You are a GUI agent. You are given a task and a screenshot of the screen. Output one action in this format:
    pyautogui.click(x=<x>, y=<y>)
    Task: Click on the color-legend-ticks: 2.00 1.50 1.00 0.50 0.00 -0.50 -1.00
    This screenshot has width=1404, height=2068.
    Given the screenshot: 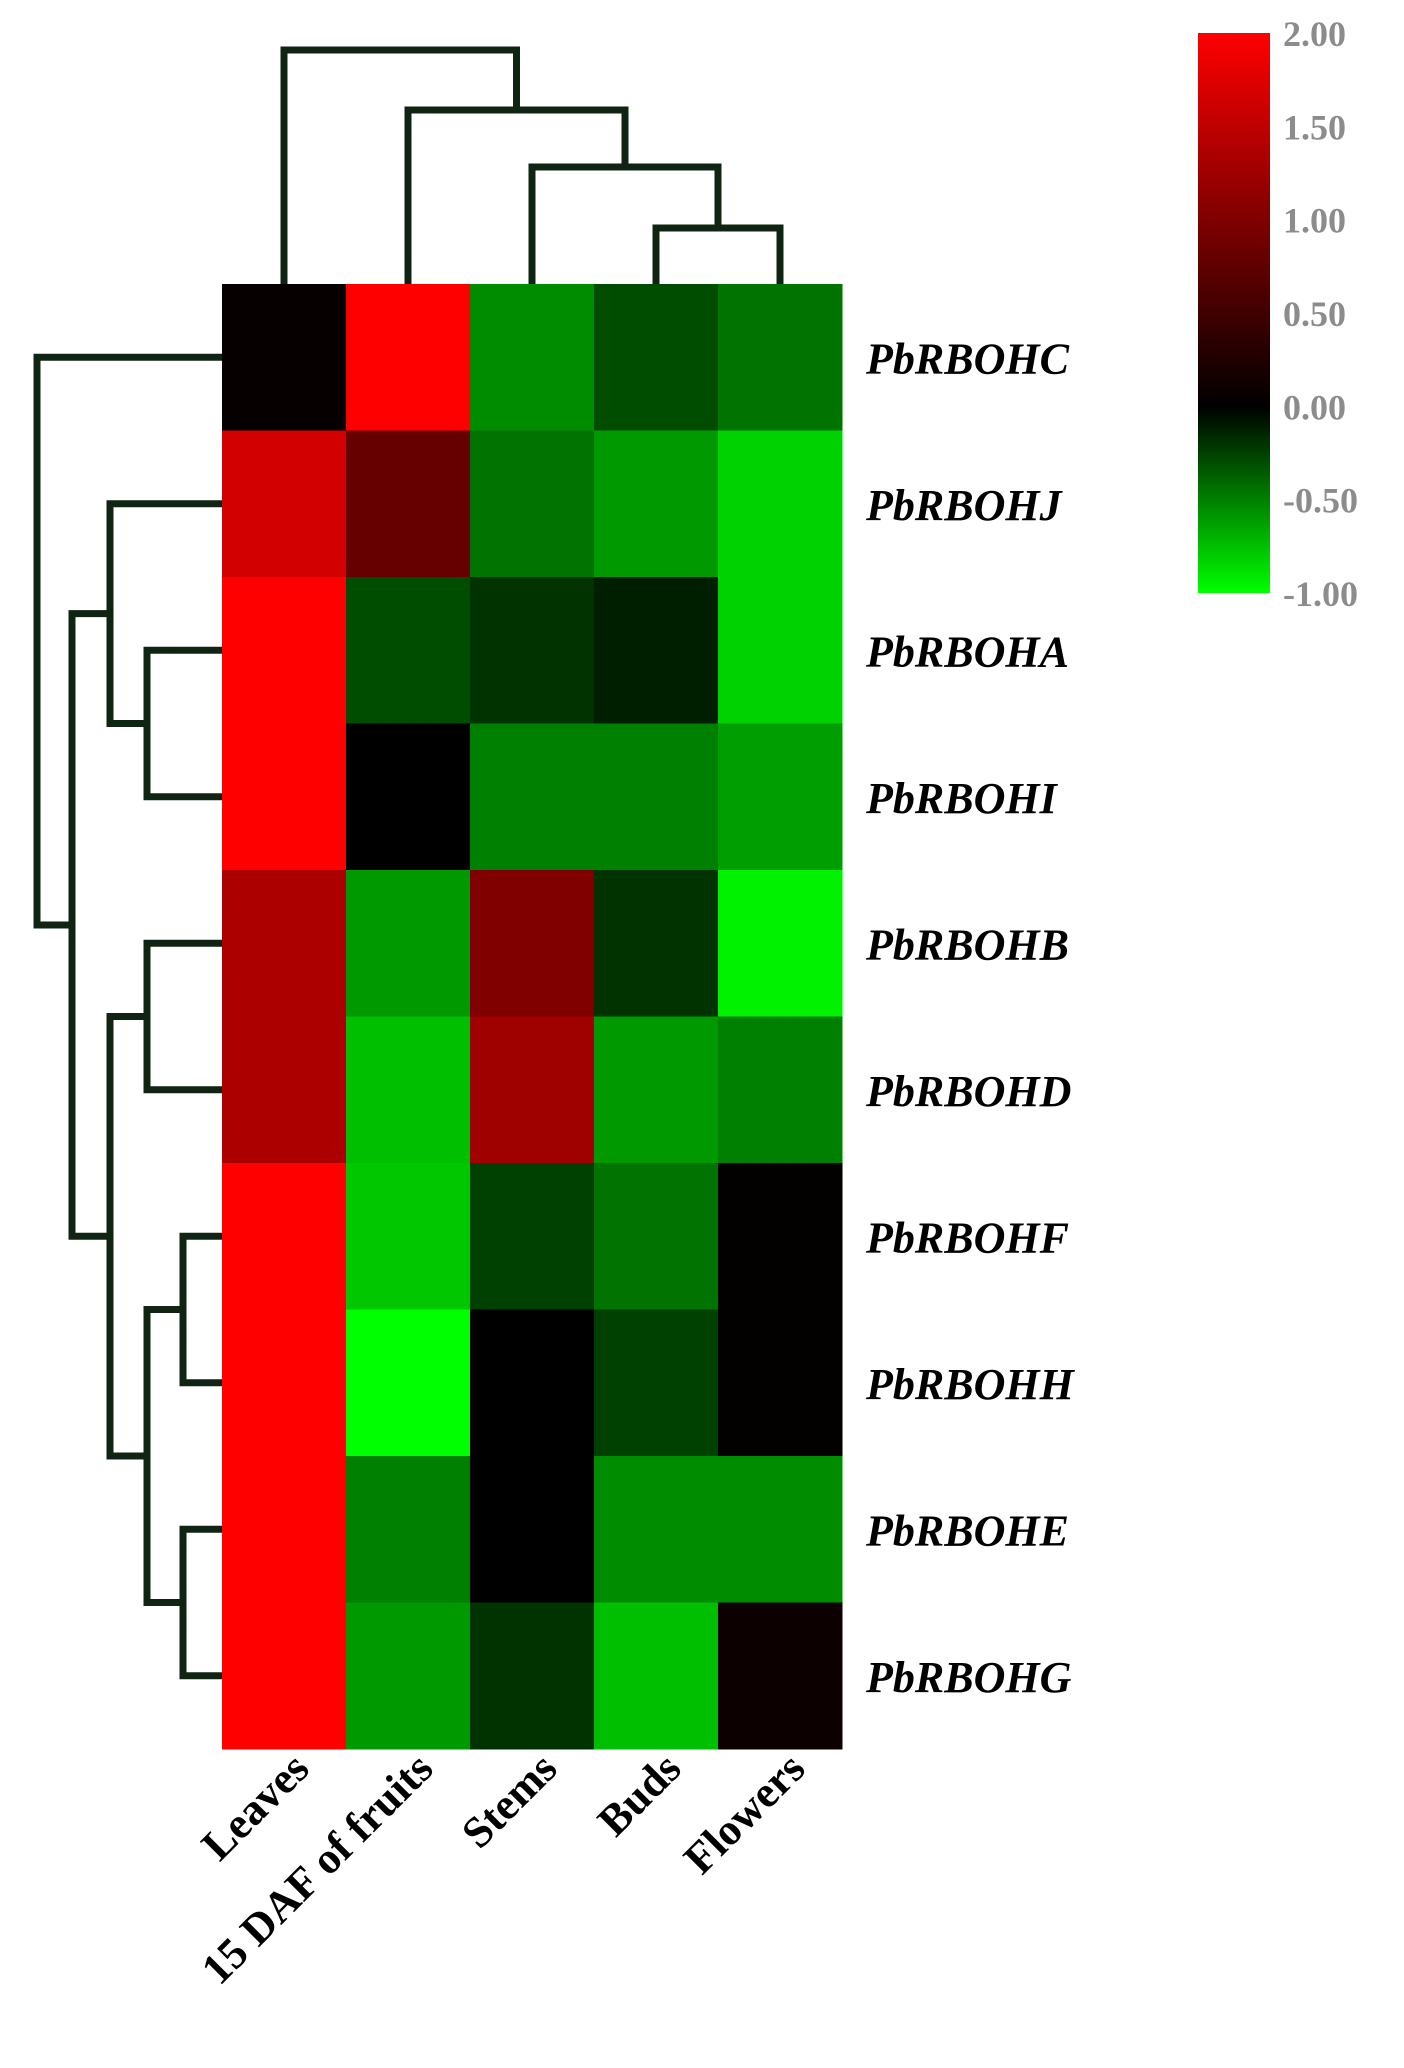 What is the action you would take?
    pyautogui.click(x=1320, y=314)
    